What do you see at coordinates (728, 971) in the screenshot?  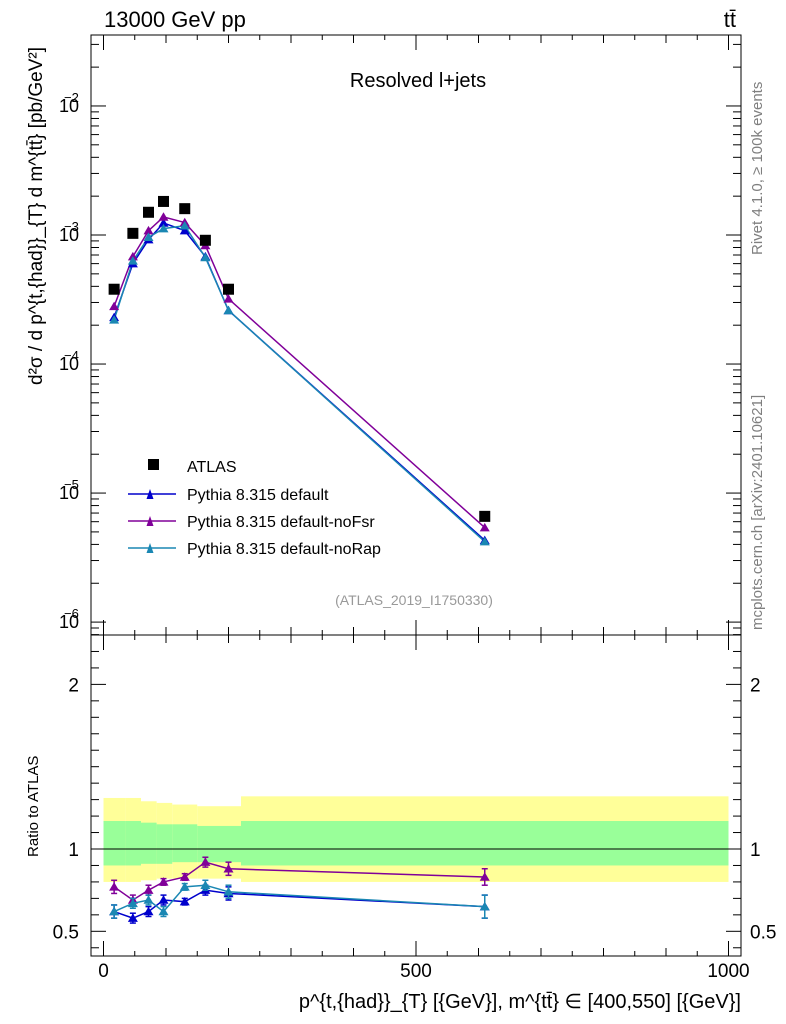 I see `x-tick-label: 1000` at bounding box center [728, 971].